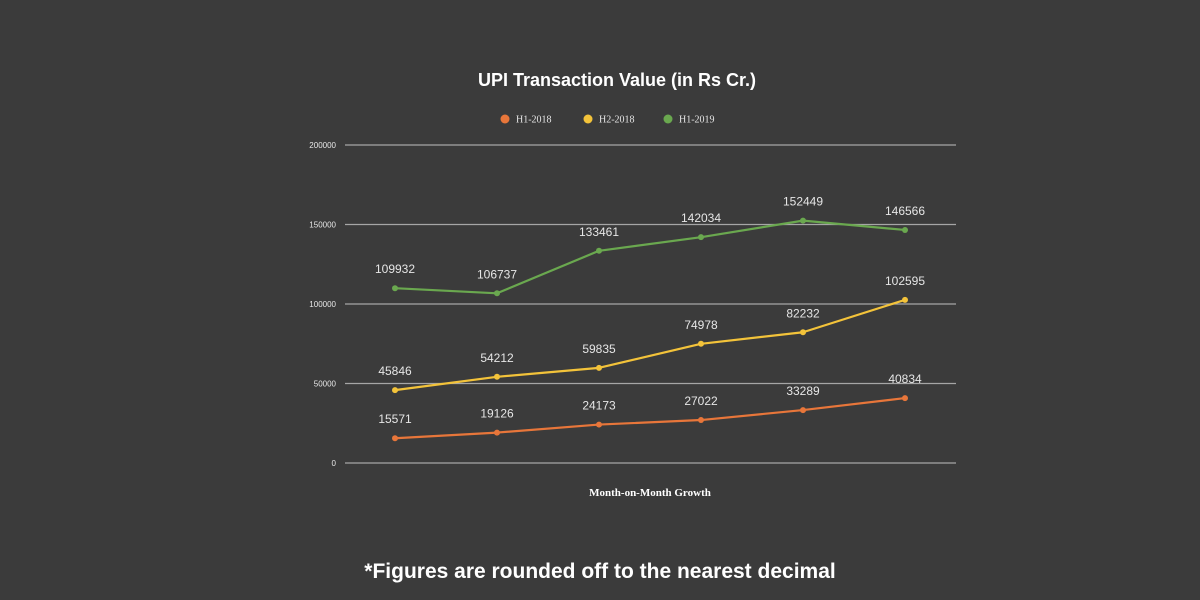 The image size is (1200, 600). I want to click on data-label: 142034, so click(701, 218).